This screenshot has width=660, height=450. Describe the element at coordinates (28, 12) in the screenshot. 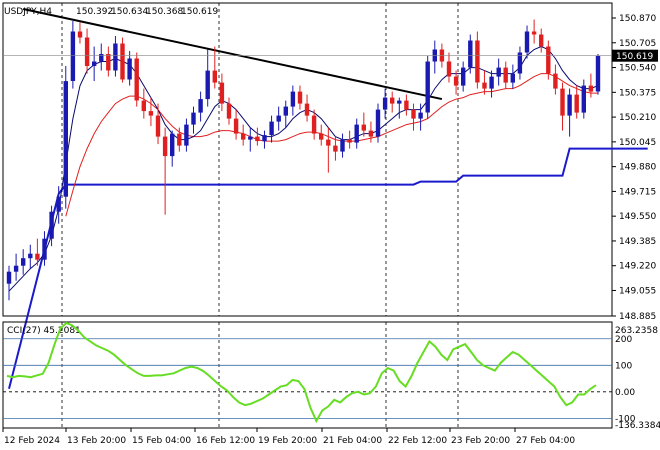

I see `symbol-label: USDJPY,H4` at that location.